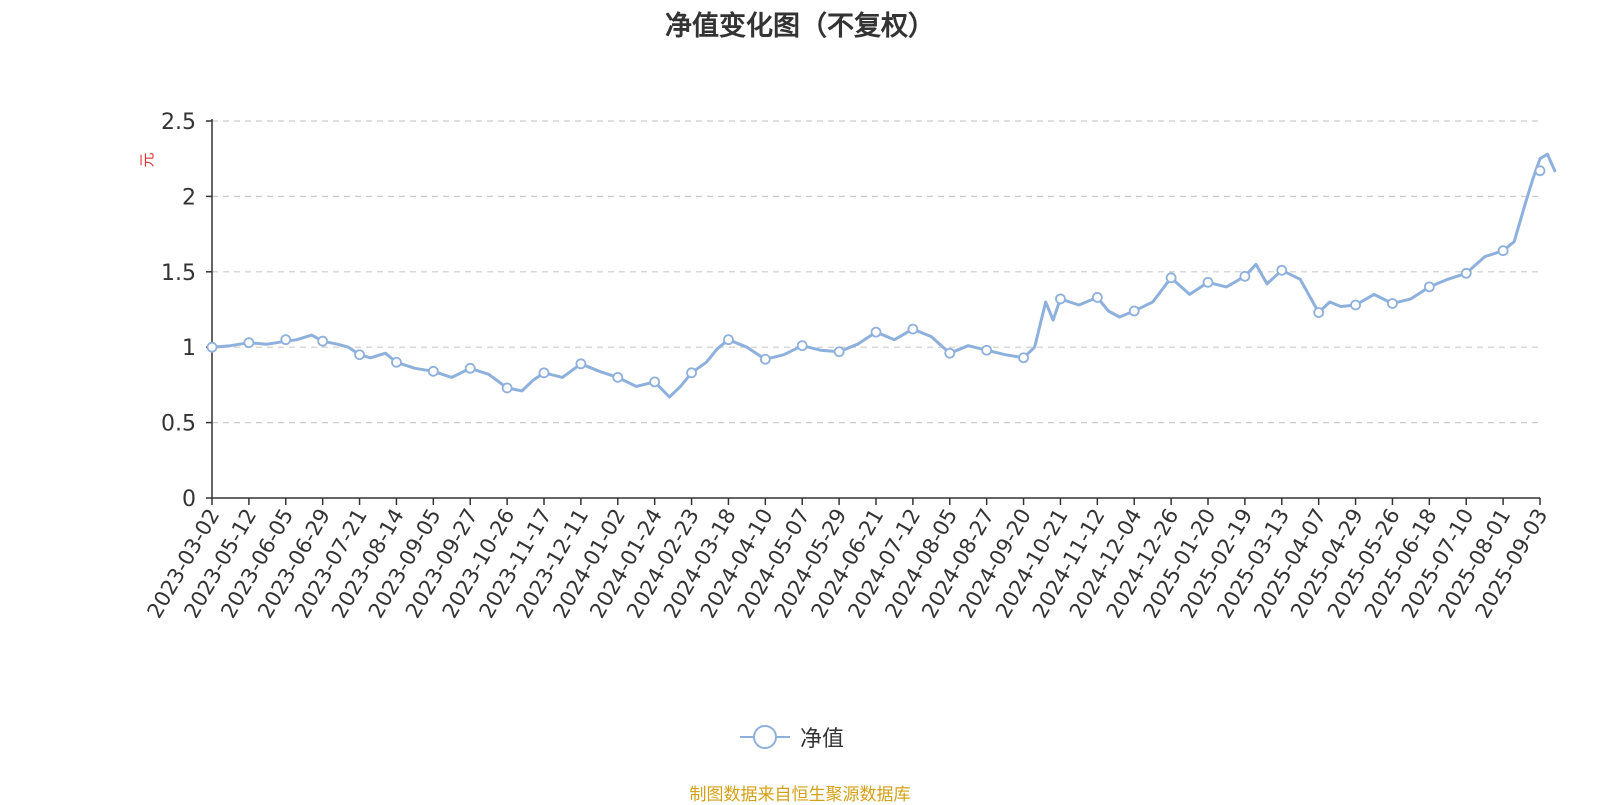  Describe the element at coordinates (178, 122) in the screenshot. I see `y-tick-label: 2.5` at that location.